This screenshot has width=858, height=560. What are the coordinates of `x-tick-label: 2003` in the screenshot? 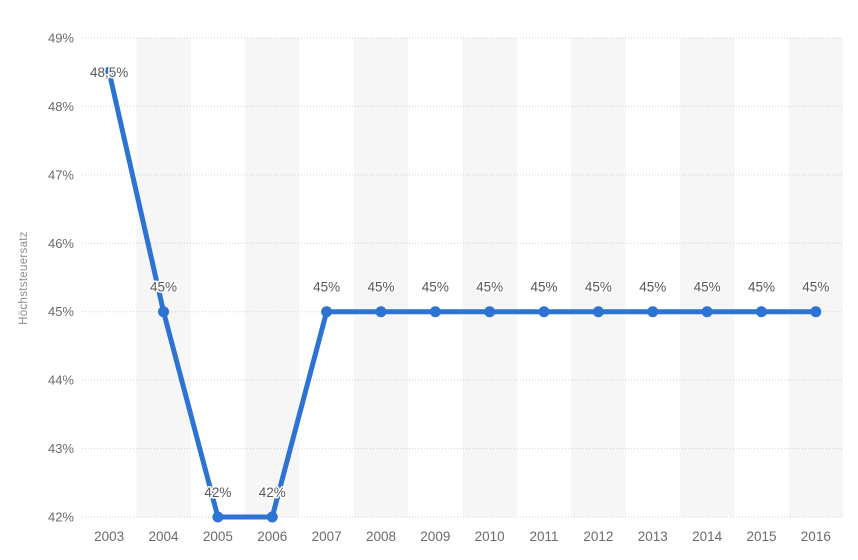 It's located at (109, 536).